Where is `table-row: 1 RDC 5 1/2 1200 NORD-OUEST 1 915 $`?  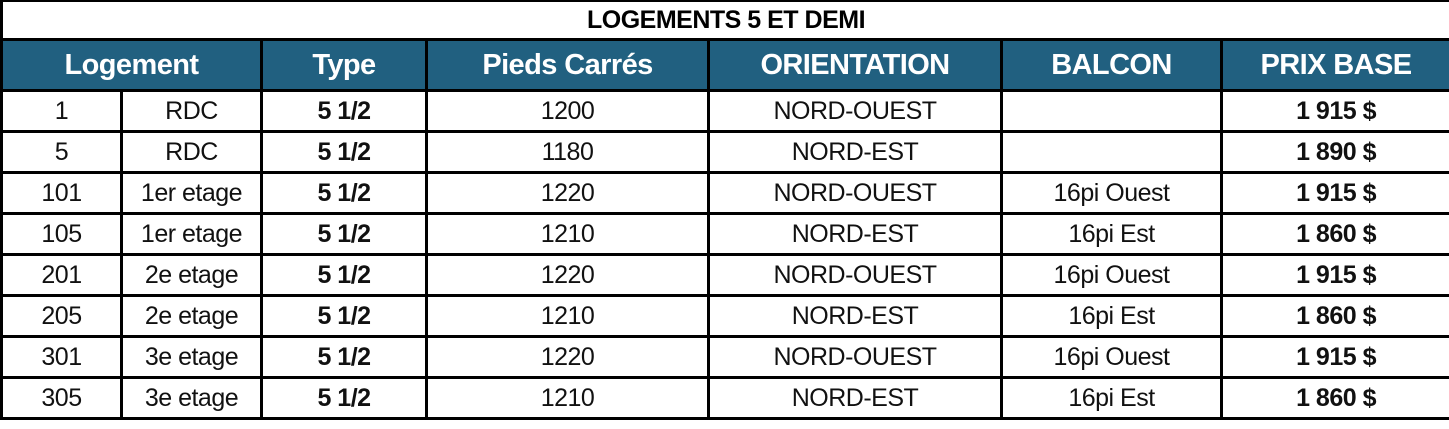 table-row: 1 RDC 5 1/2 1200 NORD-OUEST 1 915 $ is located at coordinates (724, 111).